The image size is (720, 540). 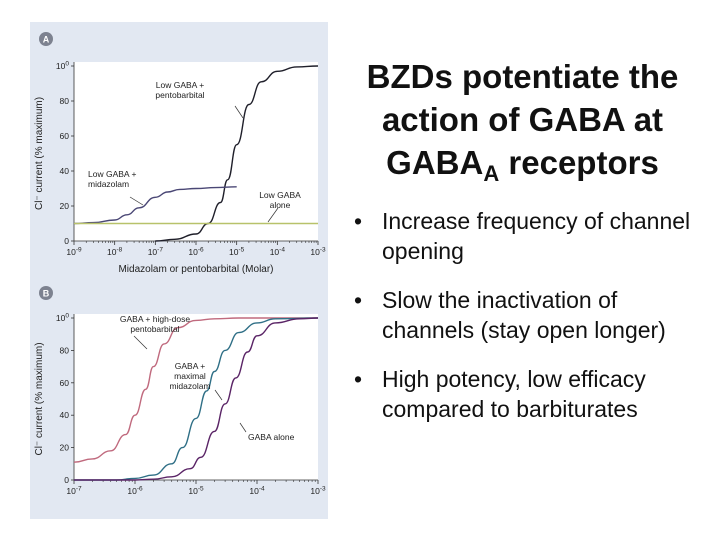 I want to click on x-tick-label: 10⁻⁸, so click(x=115, y=252).